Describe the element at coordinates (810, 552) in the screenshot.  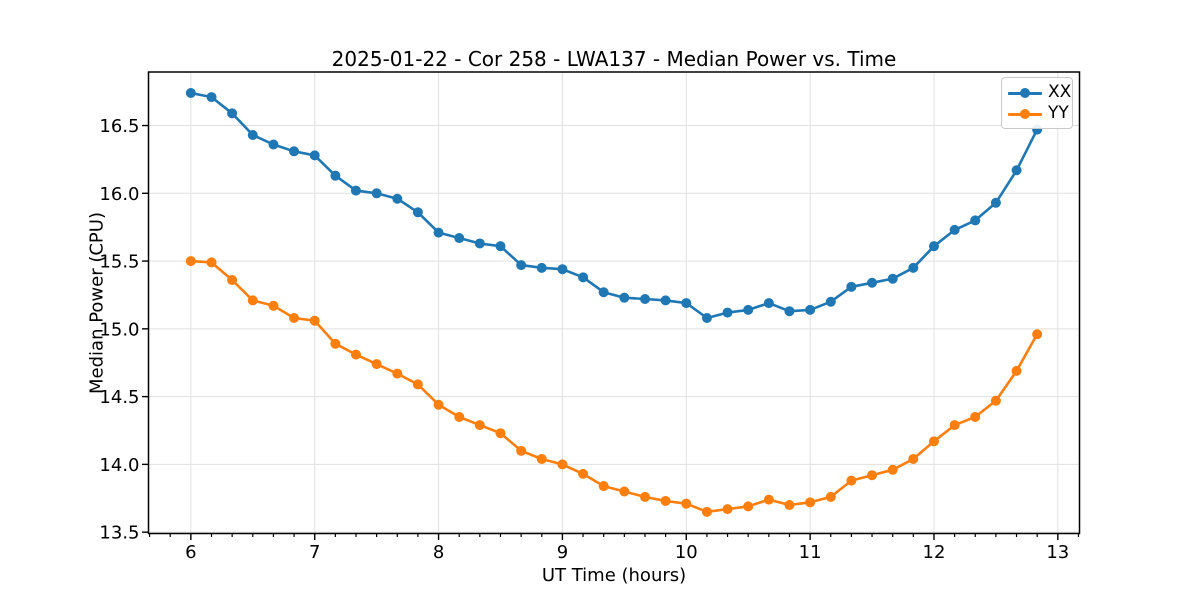
I see `x-tick-label: 11` at that location.